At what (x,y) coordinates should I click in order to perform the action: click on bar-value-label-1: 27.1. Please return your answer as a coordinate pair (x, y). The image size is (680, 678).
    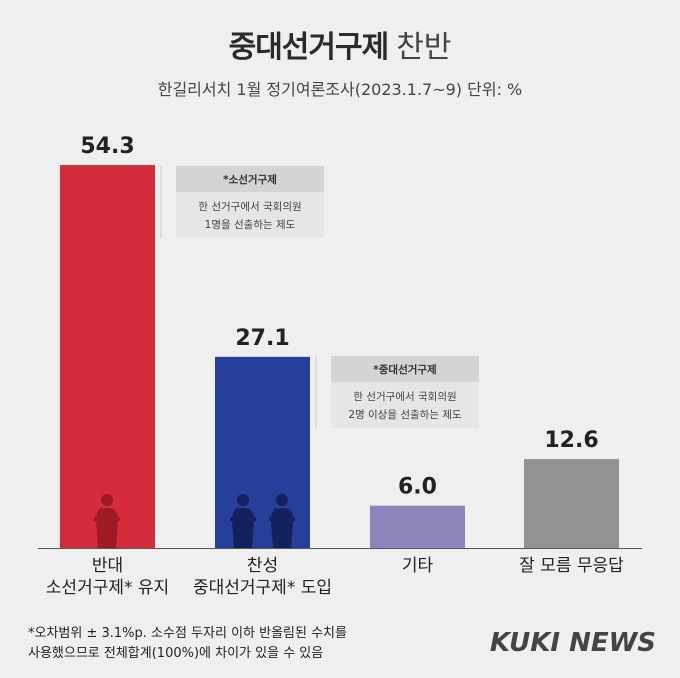
    Looking at the image, I should click on (262, 338).